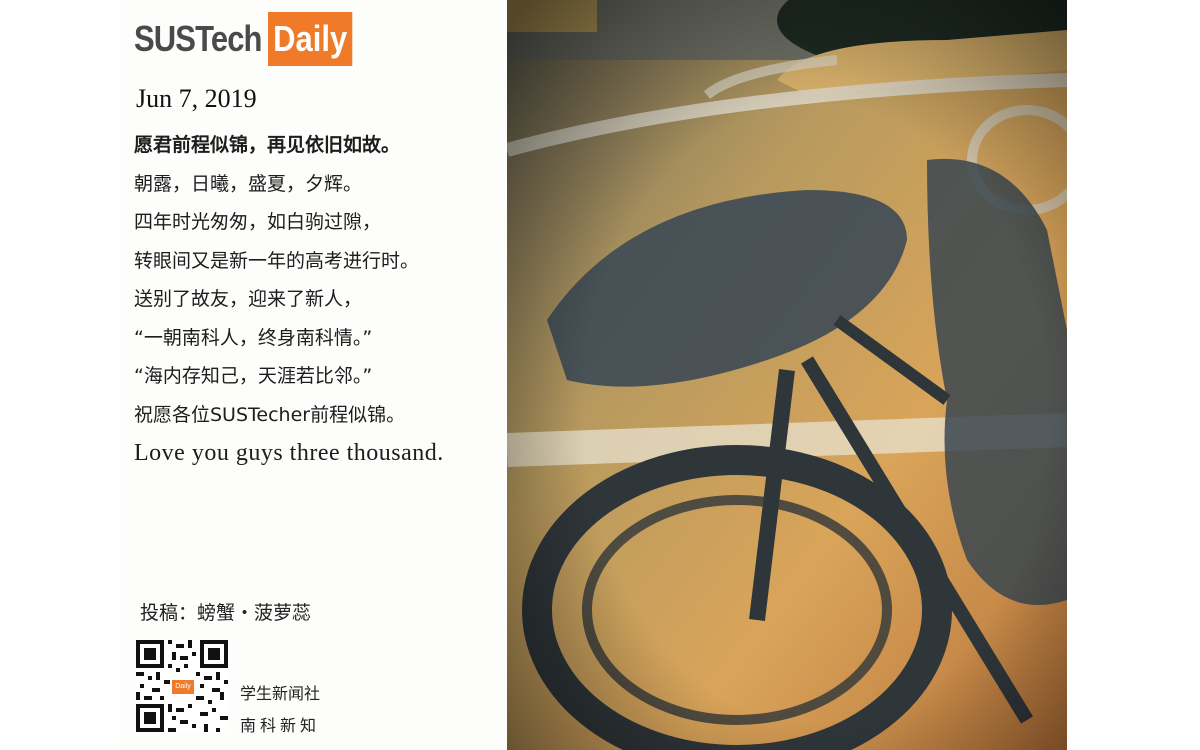 This screenshot has height=750, width=1200. What do you see at coordinates (289, 453) in the screenshot?
I see `poem-line-english: Love you guys three thousand.` at bounding box center [289, 453].